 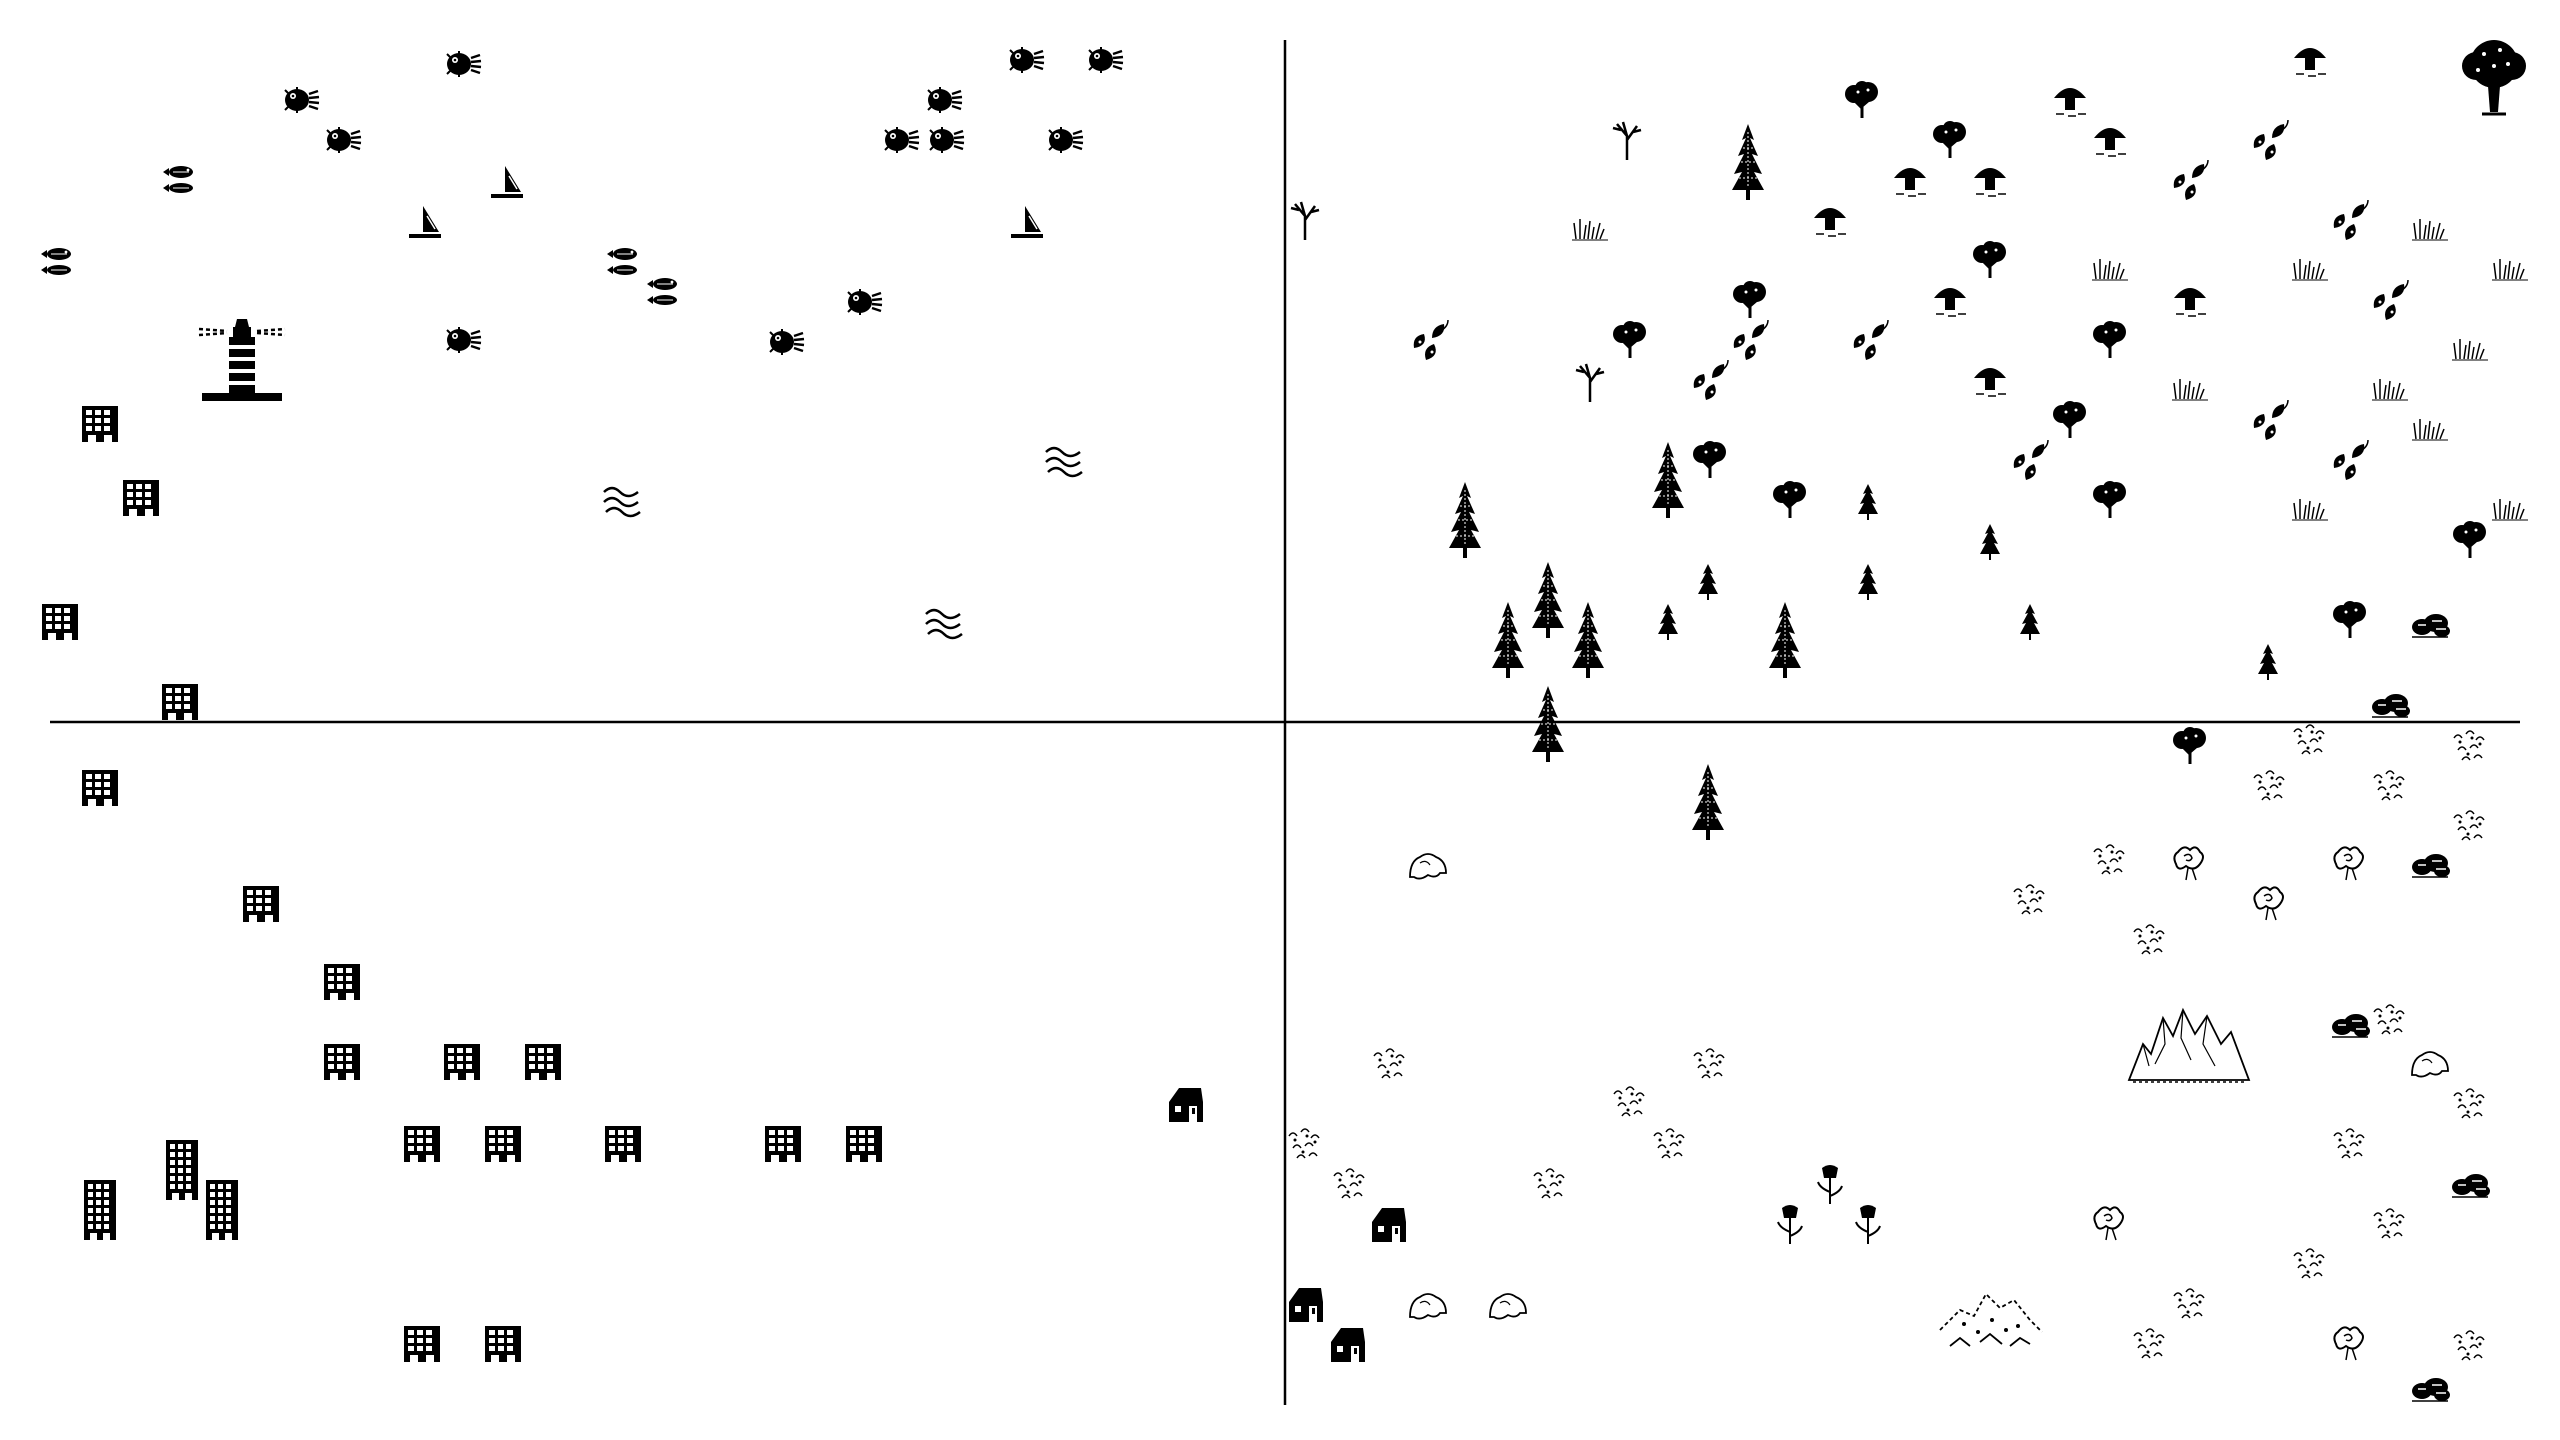 What do you see at coordinates (2494, 77) in the screenshot?
I see `big-tree-icon` at bounding box center [2494, 77].